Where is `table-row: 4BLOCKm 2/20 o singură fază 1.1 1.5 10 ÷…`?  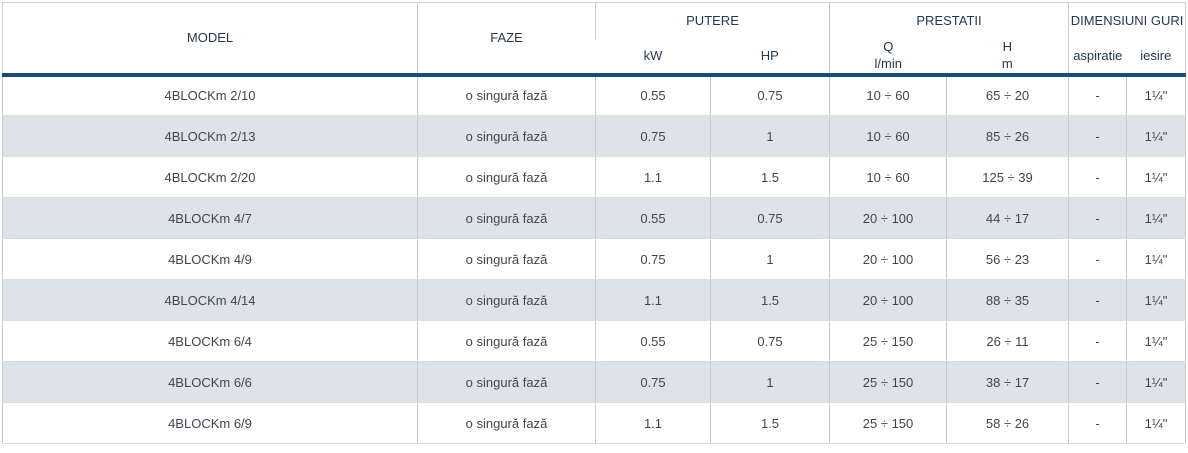
table-row: 4BLOCKm 2/20 o singură fază 1.1 1.5 10 ÷… is located at coordinates (594, 177).